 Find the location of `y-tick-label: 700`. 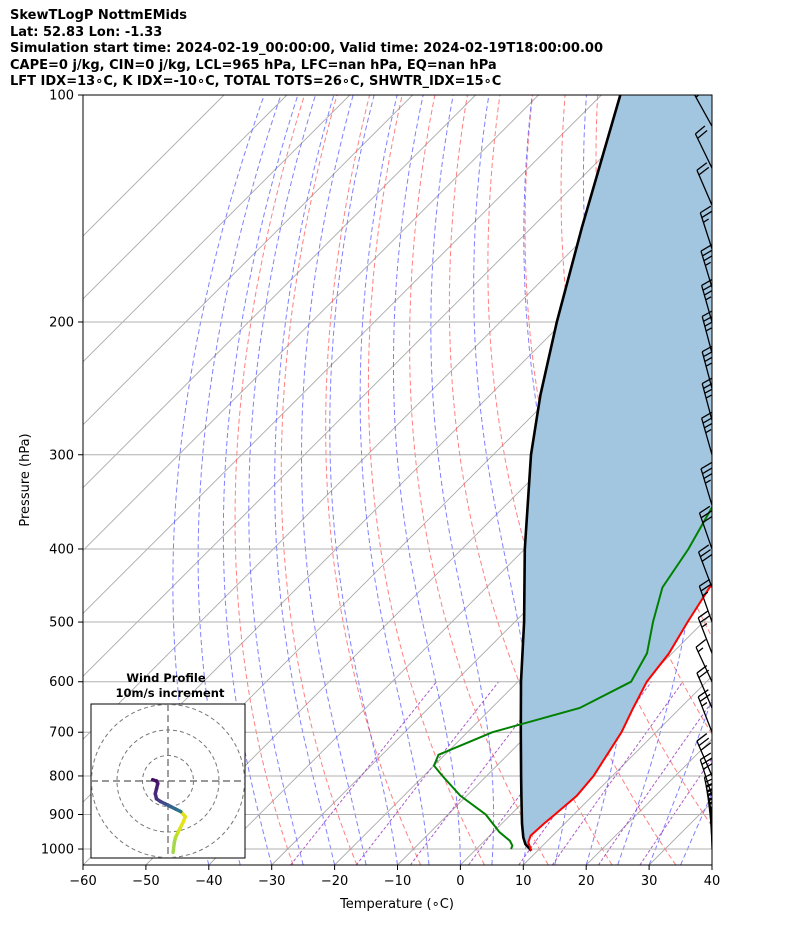

y-tick-label: 700 is located at coordinates (61, 733).